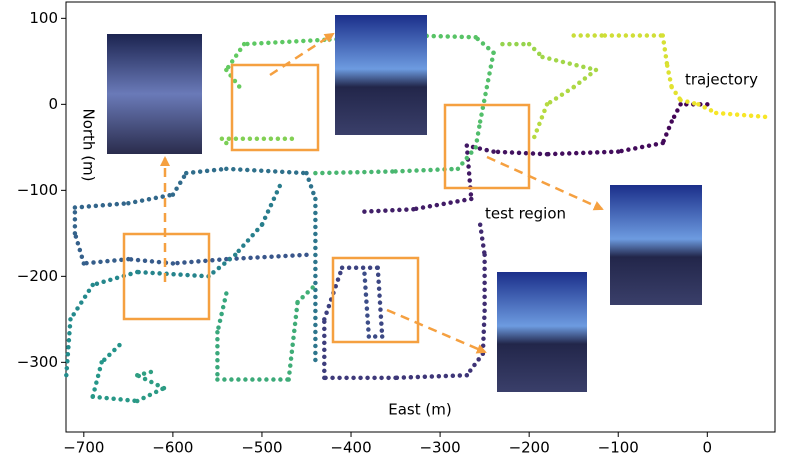 The image size is (789, 460). I want to click on x-tick-label: 0, so click(708, 448).